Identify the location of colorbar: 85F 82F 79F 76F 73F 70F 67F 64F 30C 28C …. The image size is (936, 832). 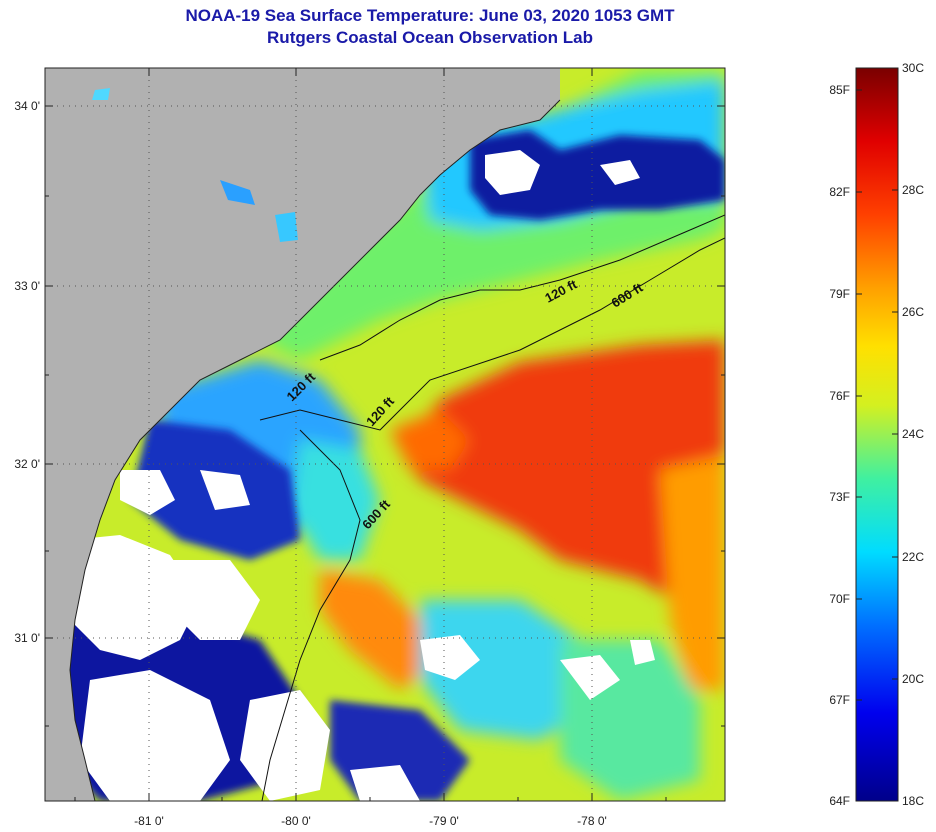
(876, 434).